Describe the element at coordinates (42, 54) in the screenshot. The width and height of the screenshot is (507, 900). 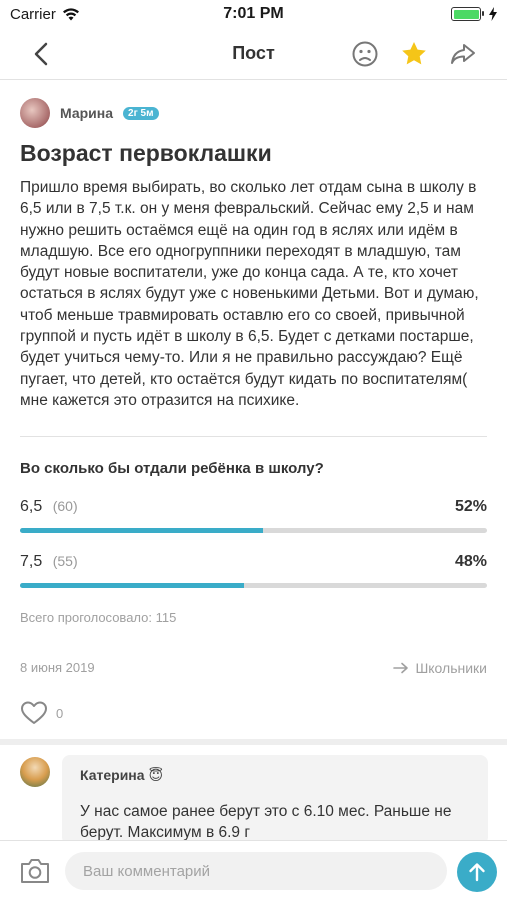
I see `back-arrow-icon` at that location.